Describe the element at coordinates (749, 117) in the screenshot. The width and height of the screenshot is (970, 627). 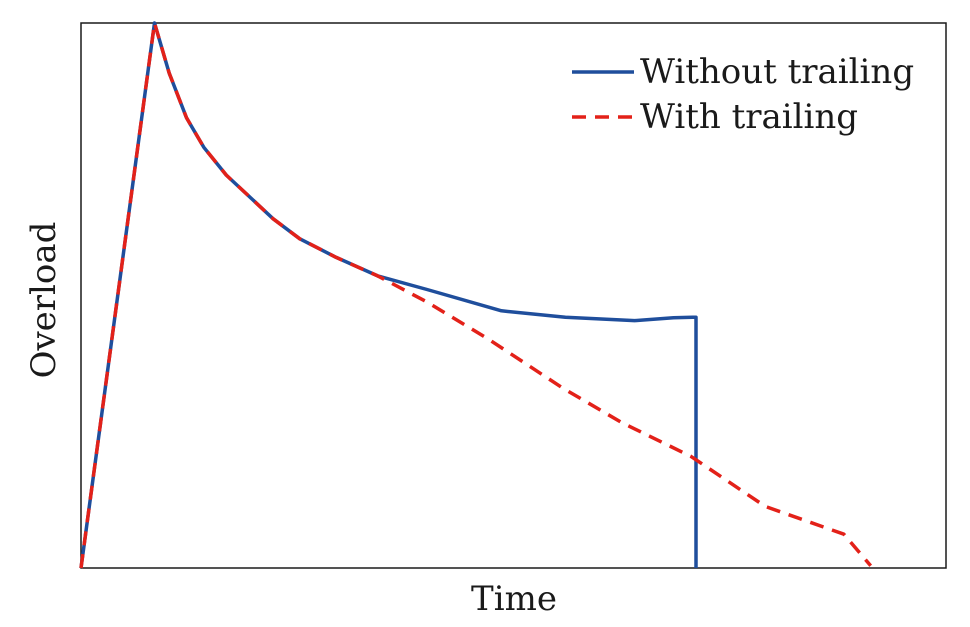
I see `legend-label-2: With trailing` at that location.